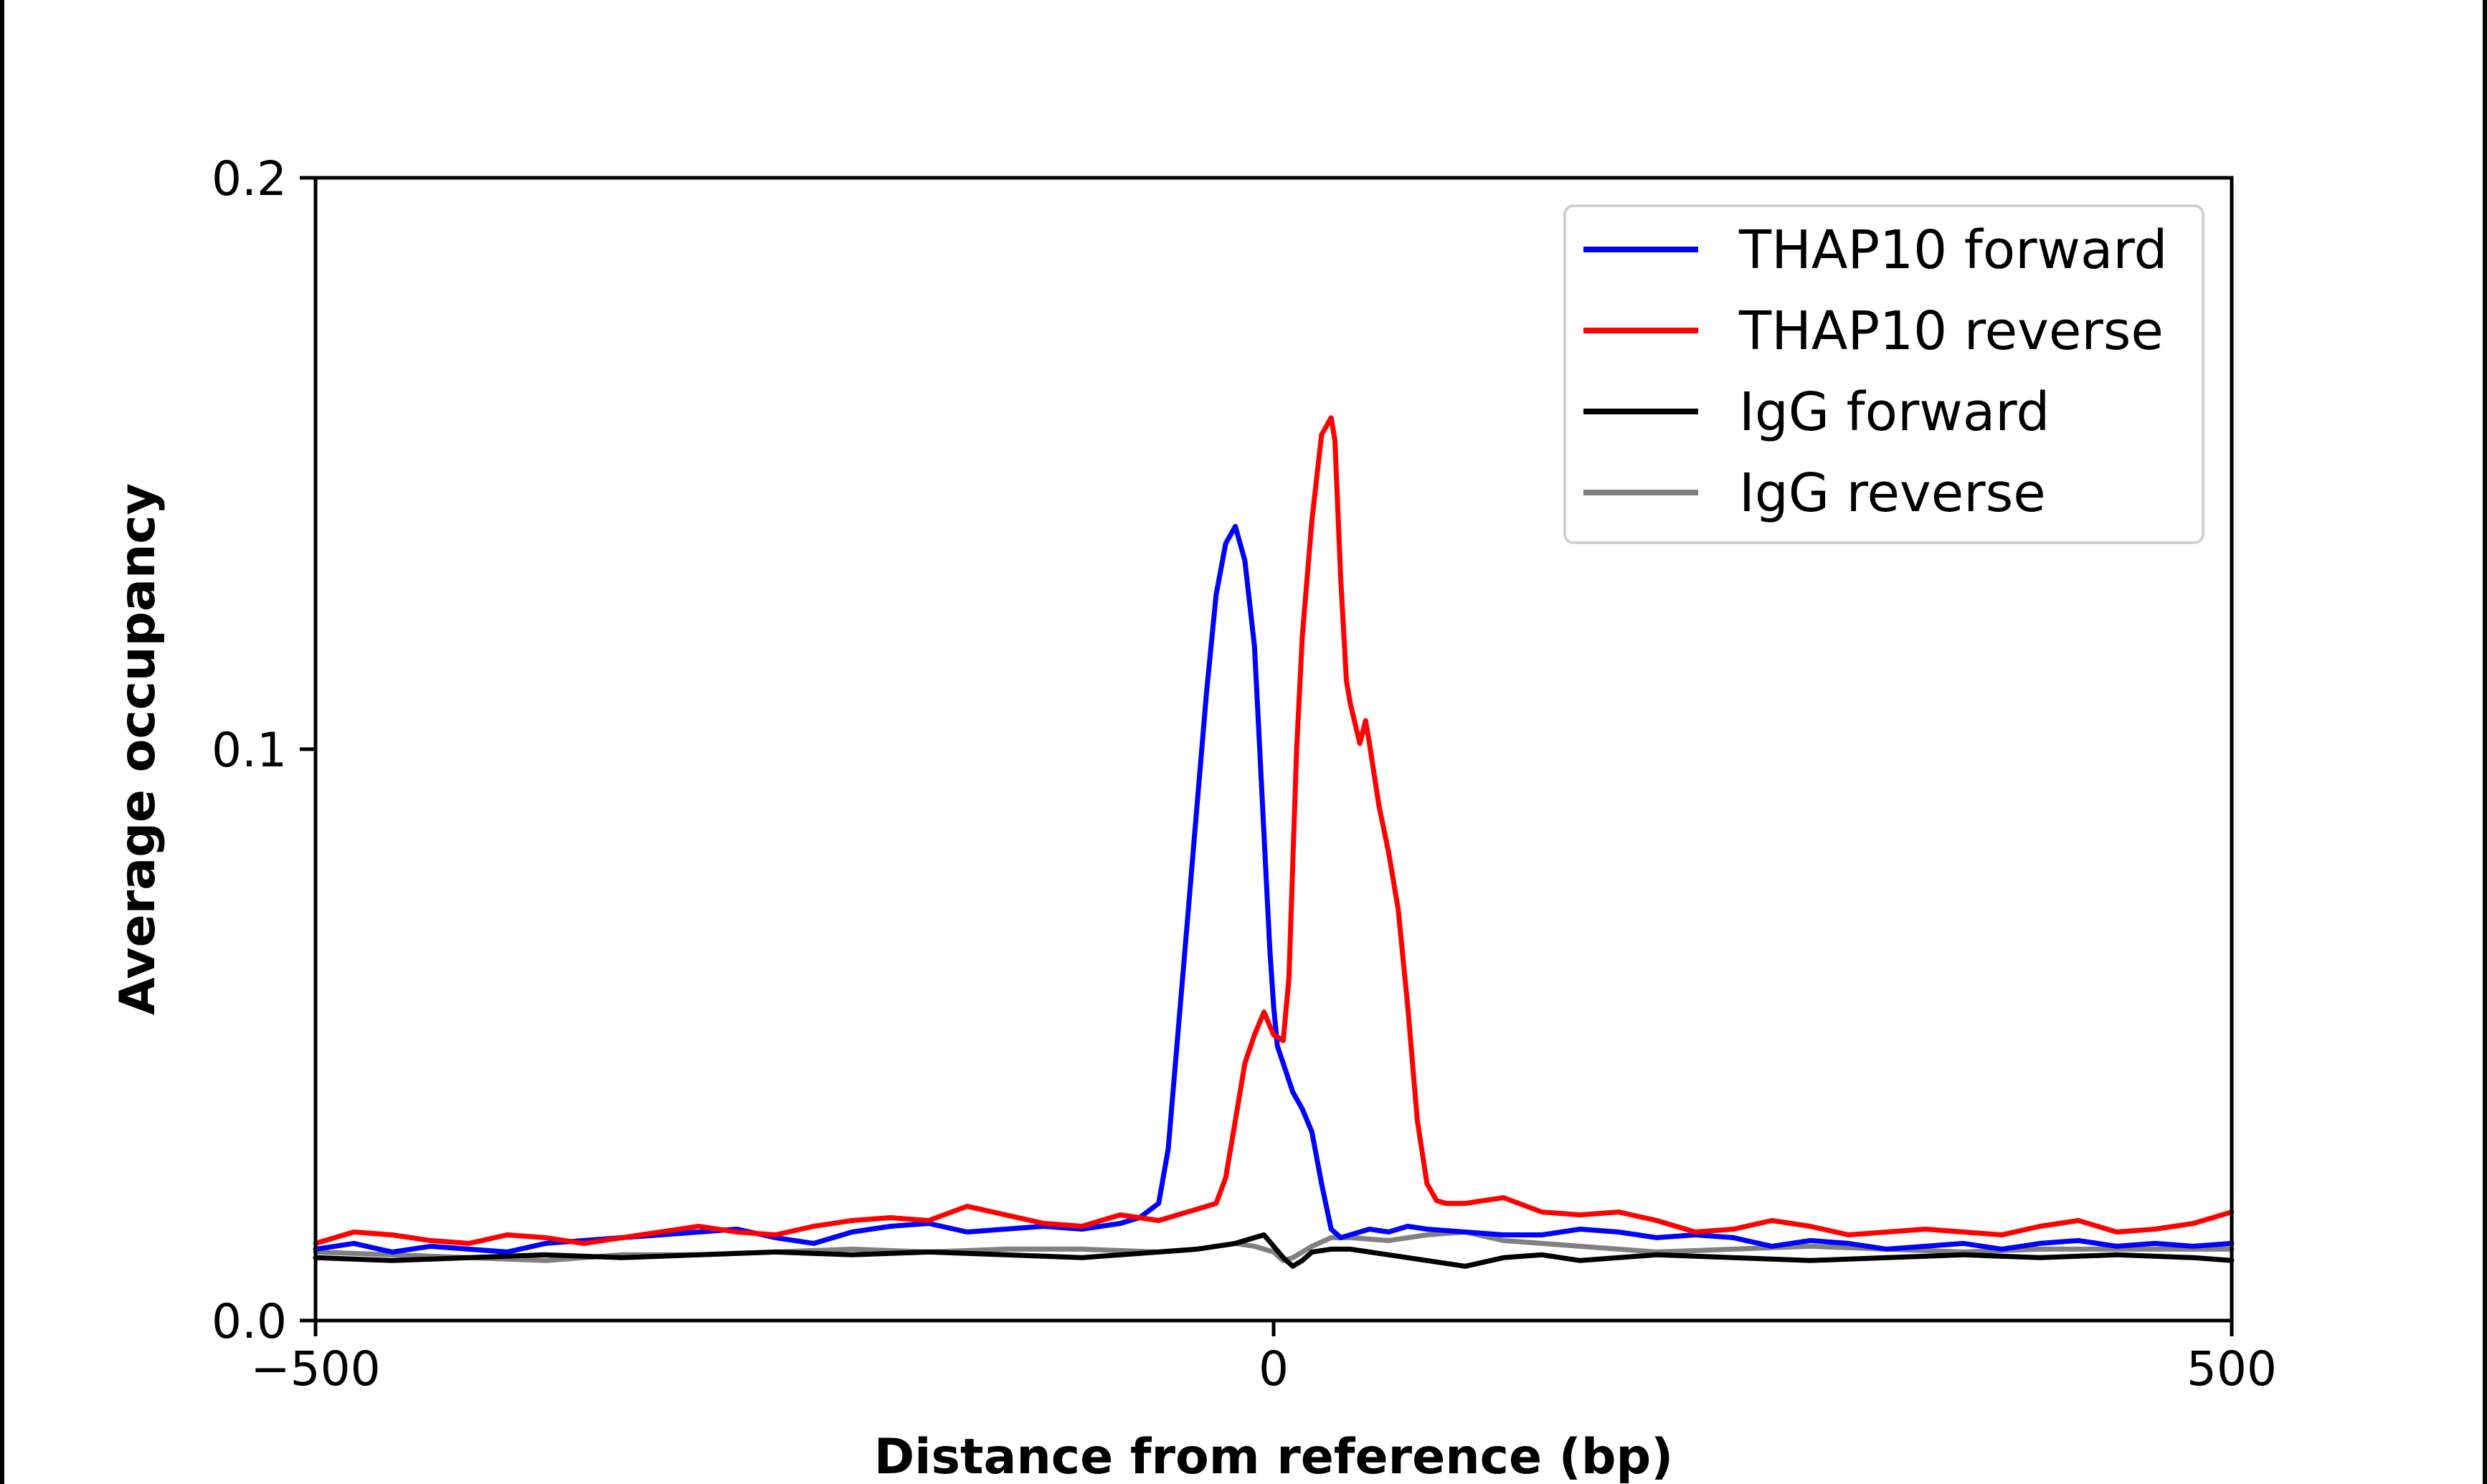  I want to click on y-axis: 0.0 0.1 0.2, so click(264, 750).